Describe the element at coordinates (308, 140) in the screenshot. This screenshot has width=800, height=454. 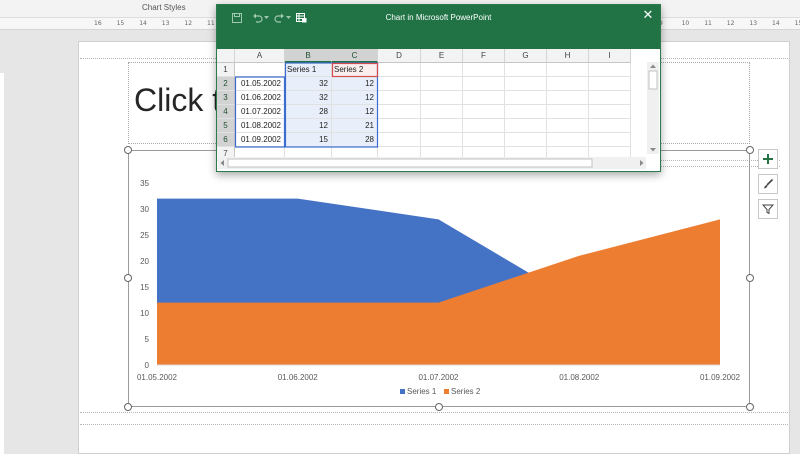
I see `spreadsheet-cell: 15` at that location.